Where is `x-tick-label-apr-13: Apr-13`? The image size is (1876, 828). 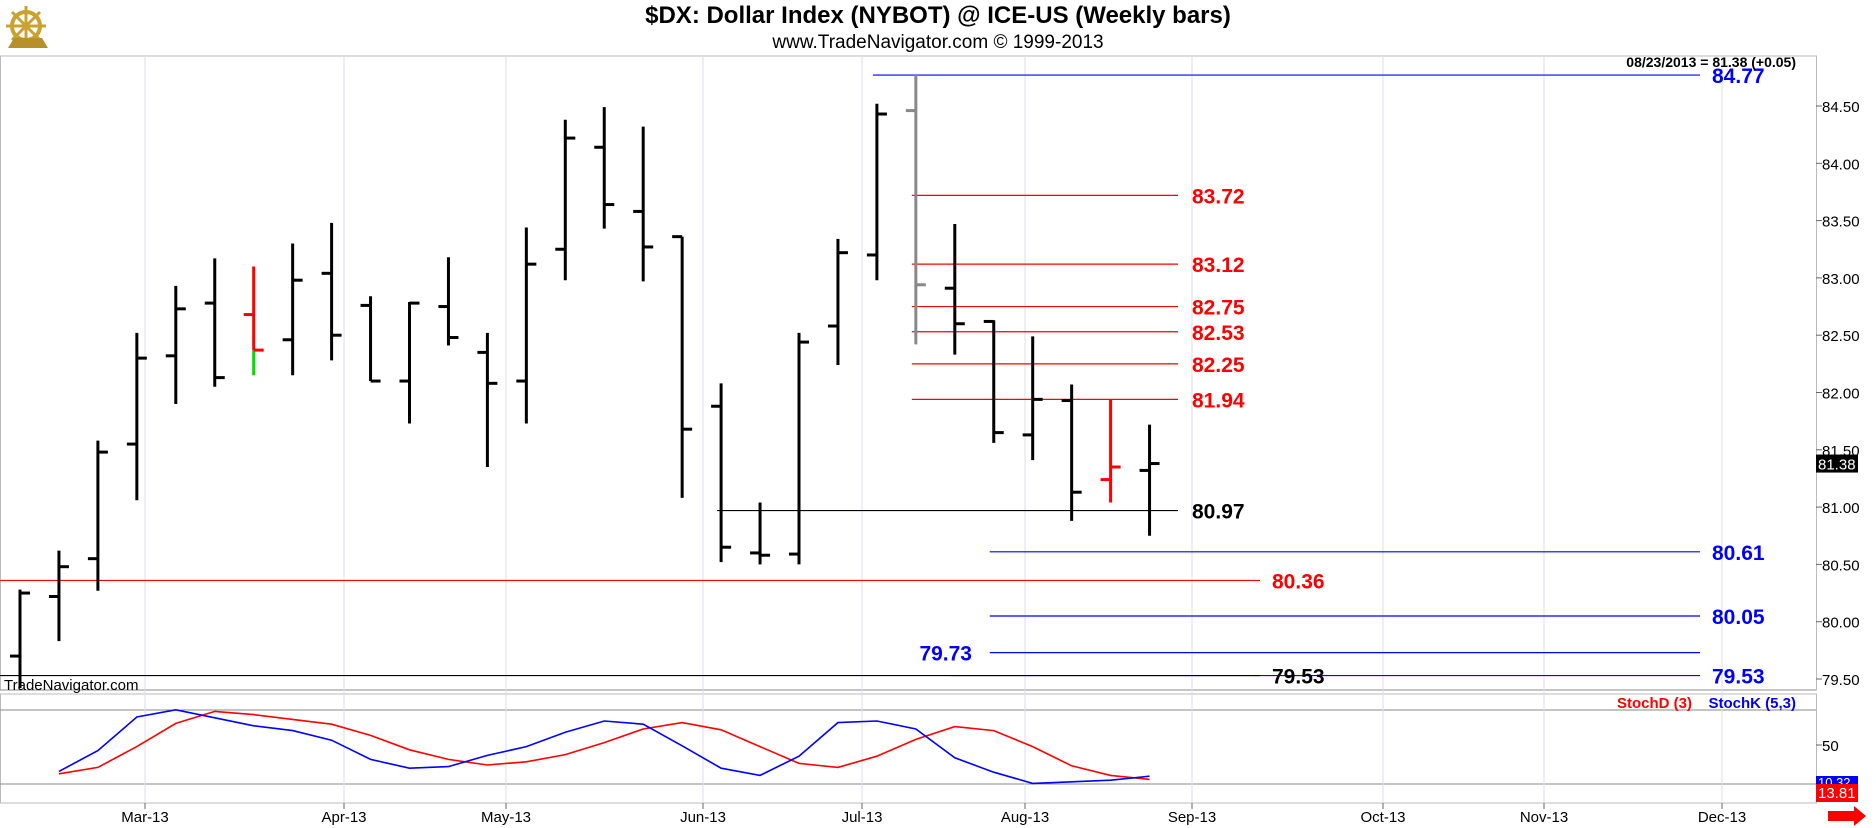 x-tick-label-apr-13: Apr-13 is located at coordinates (343, 817).